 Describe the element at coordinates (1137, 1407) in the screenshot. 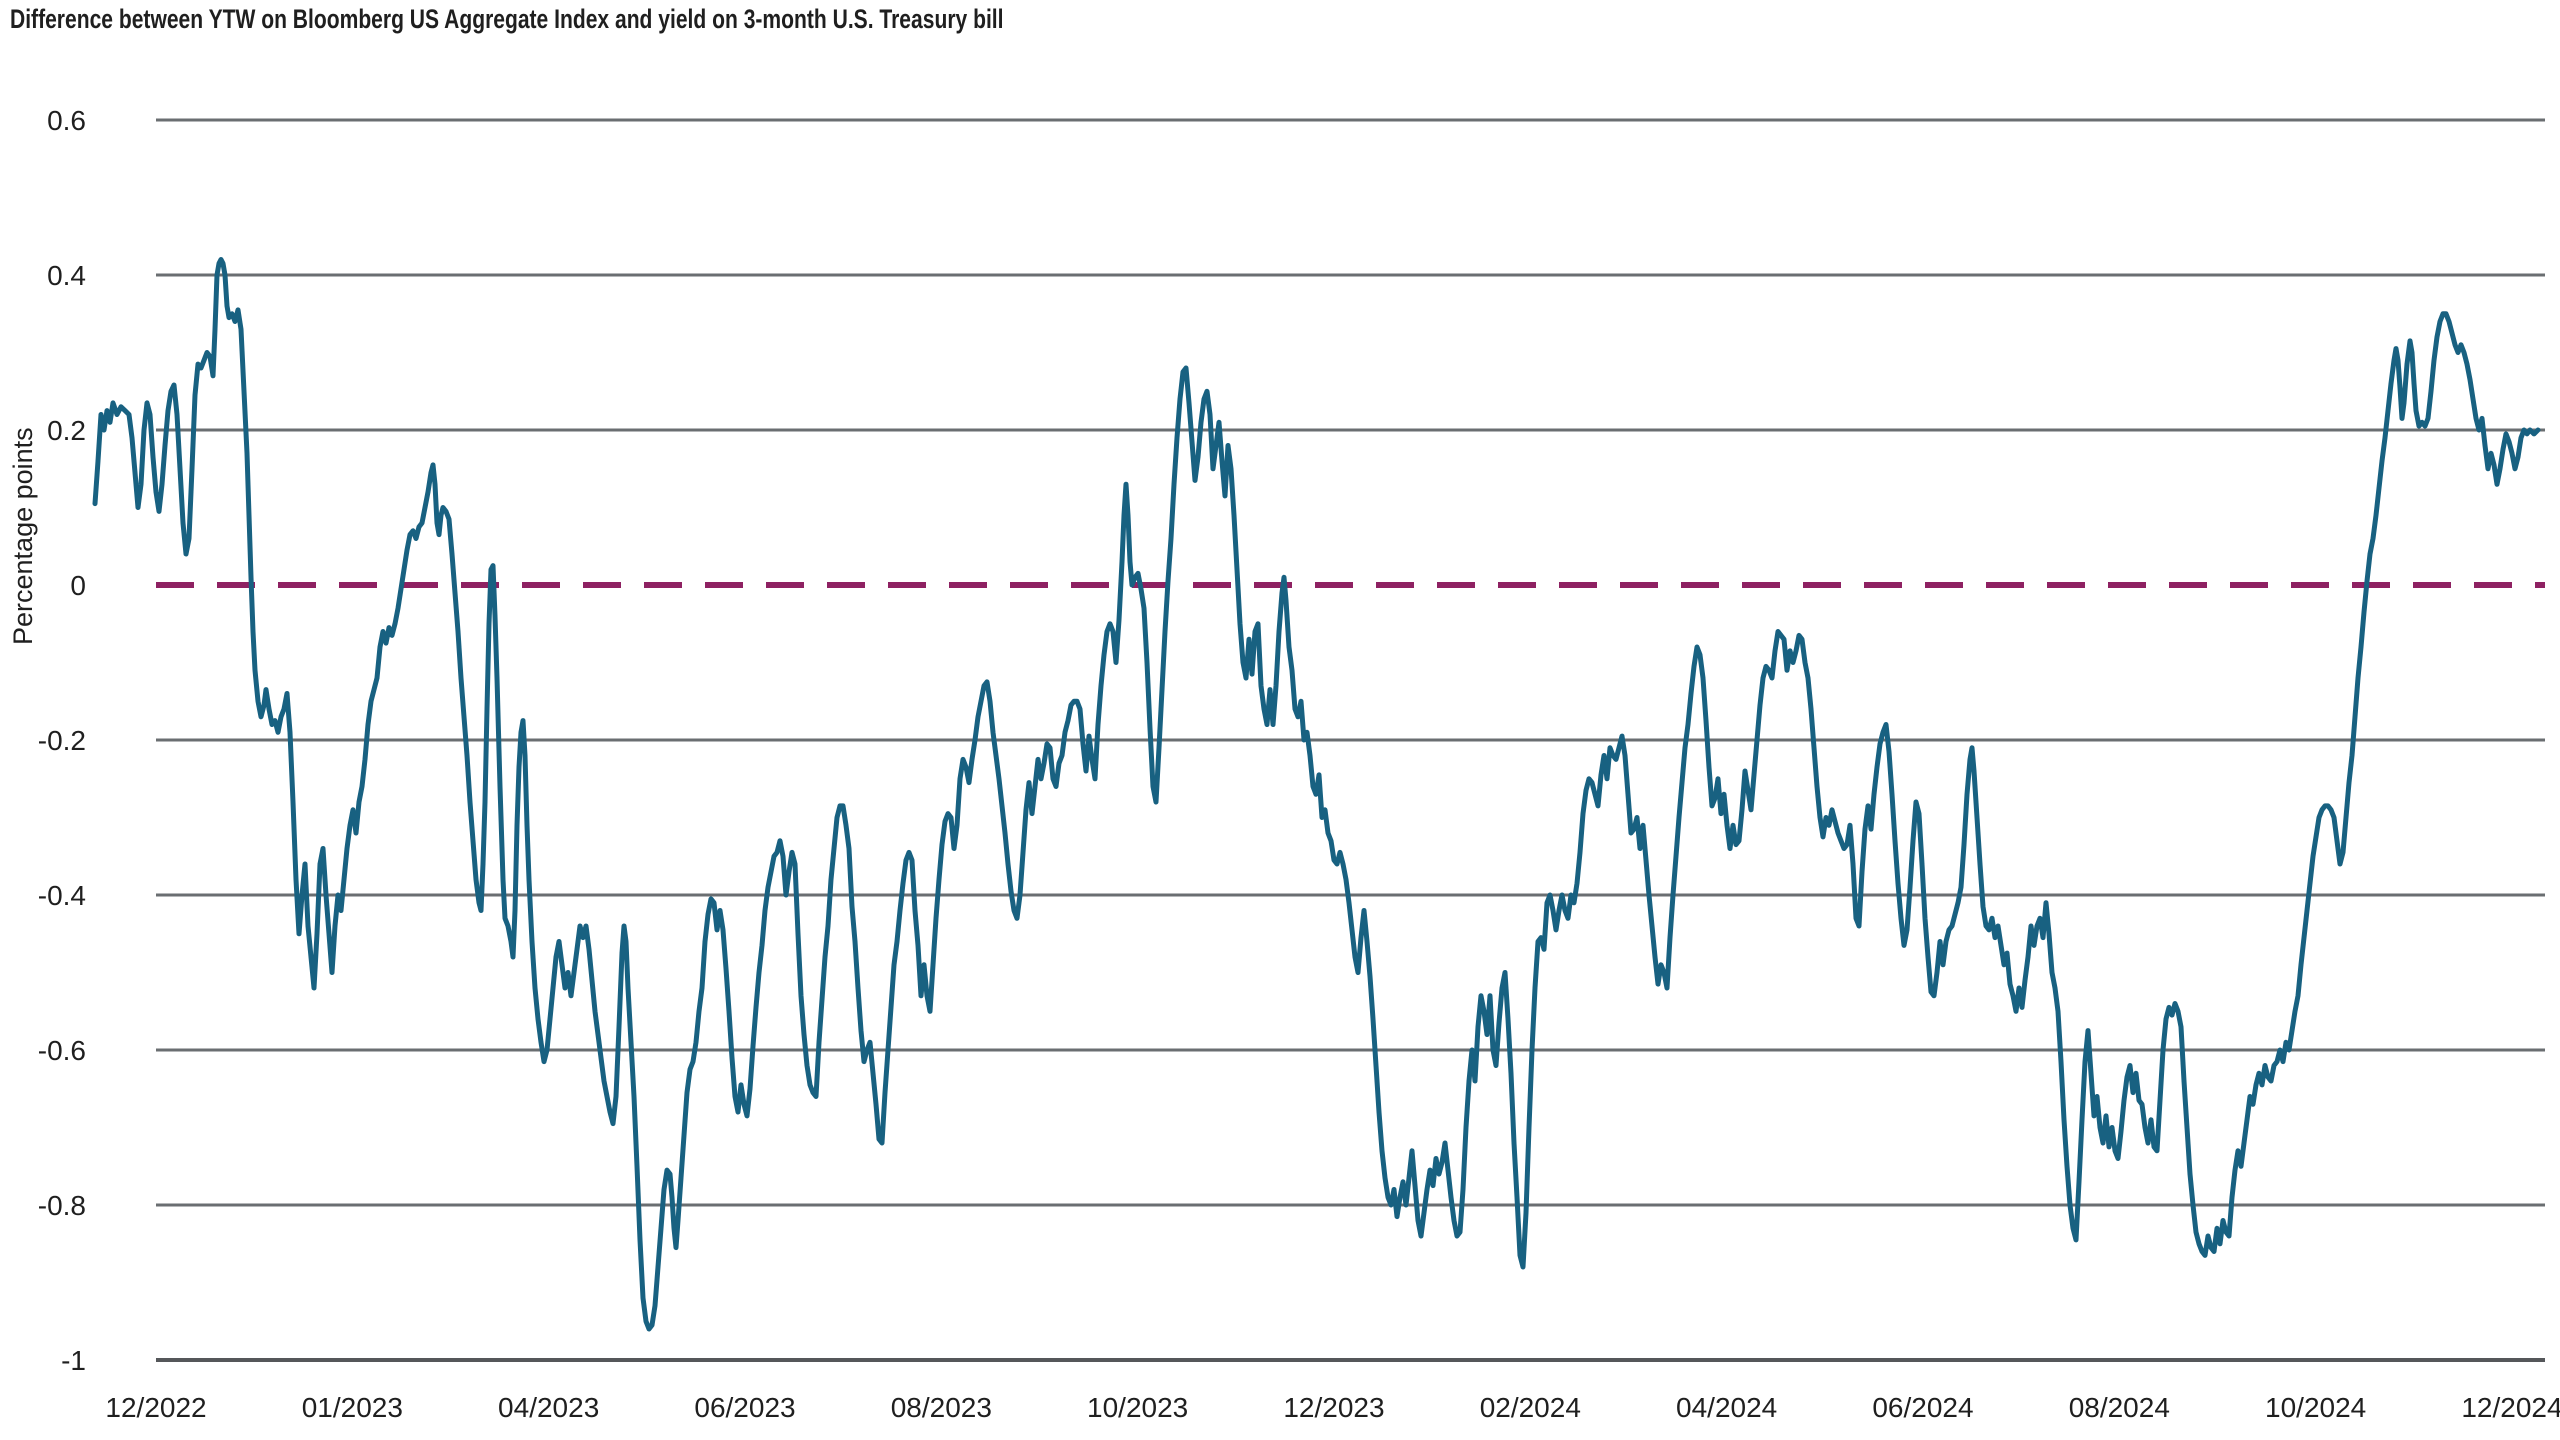

I see `x-tick-label: 10/2023` at that location.